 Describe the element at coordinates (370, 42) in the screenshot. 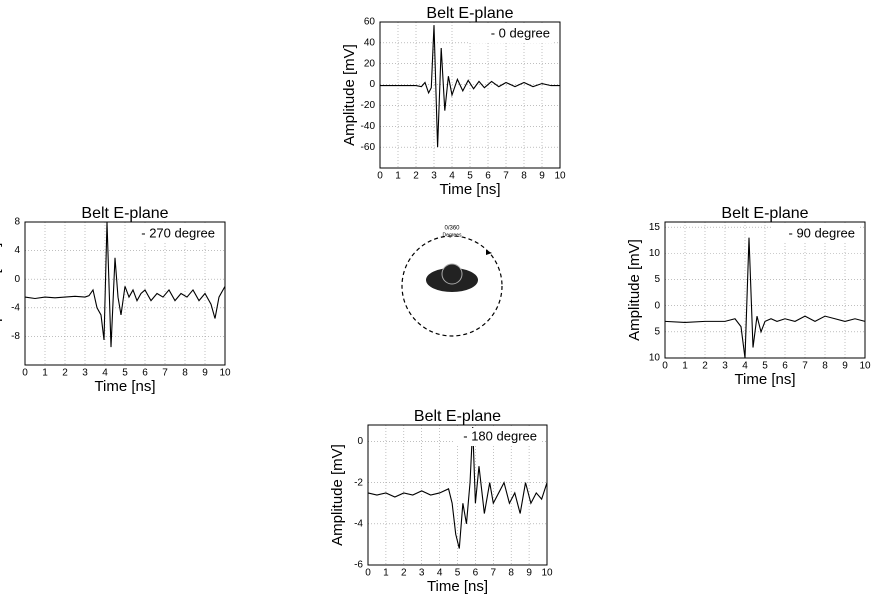

I see `y-tick-label: 40` at that location.